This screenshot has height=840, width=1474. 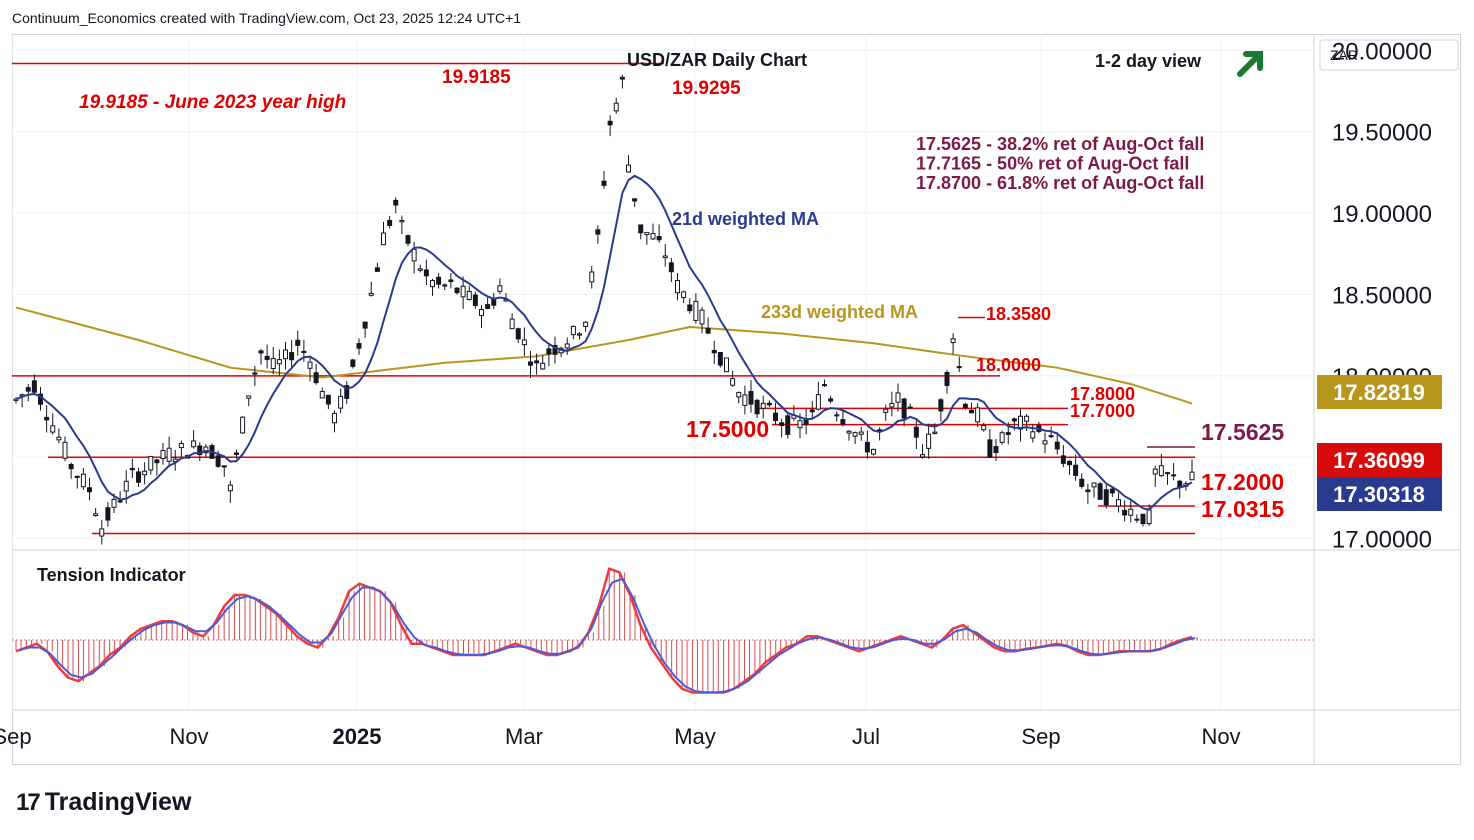 What do you see at coordinates (695, 736) in the screenshot?
I see `x-tick-label: May` at bounding box center [695, 736].